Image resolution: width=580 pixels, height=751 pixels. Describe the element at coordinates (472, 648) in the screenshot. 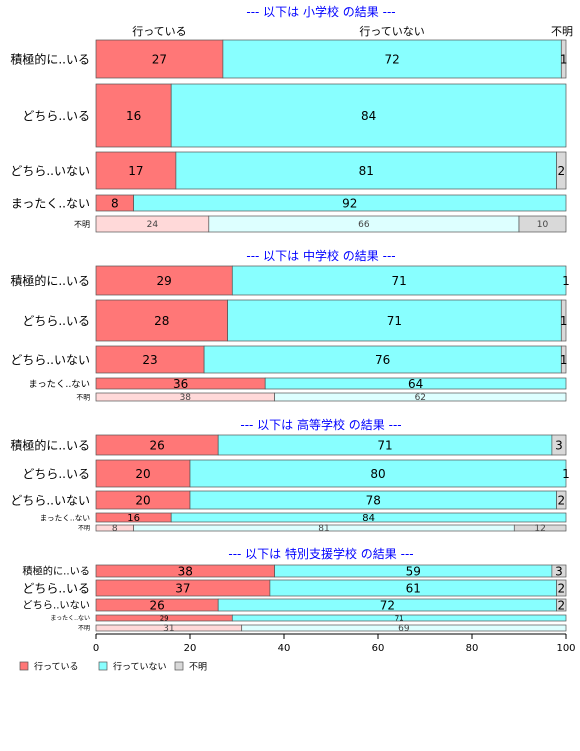

I see `x-tick-label: 80` at that location.